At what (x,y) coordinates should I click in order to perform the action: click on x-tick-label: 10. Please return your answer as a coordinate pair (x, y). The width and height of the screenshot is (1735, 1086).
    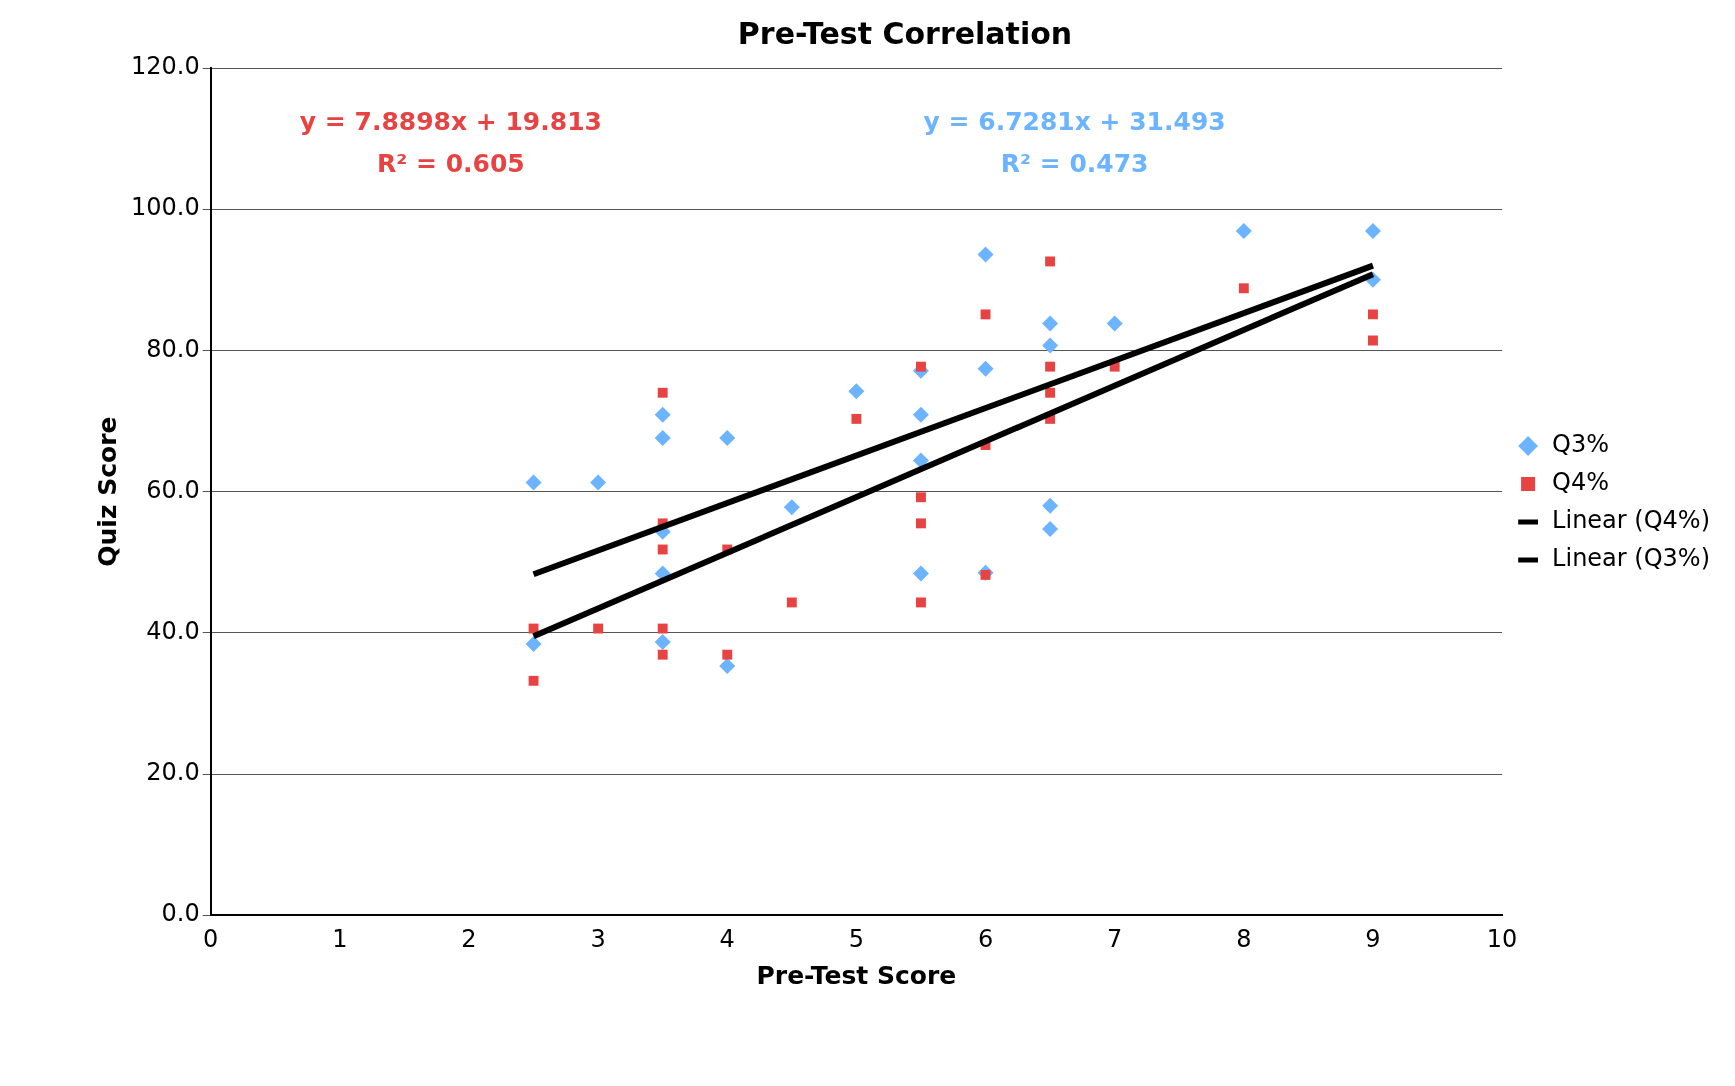
    Looking at the image, I should click on (1502, 938).